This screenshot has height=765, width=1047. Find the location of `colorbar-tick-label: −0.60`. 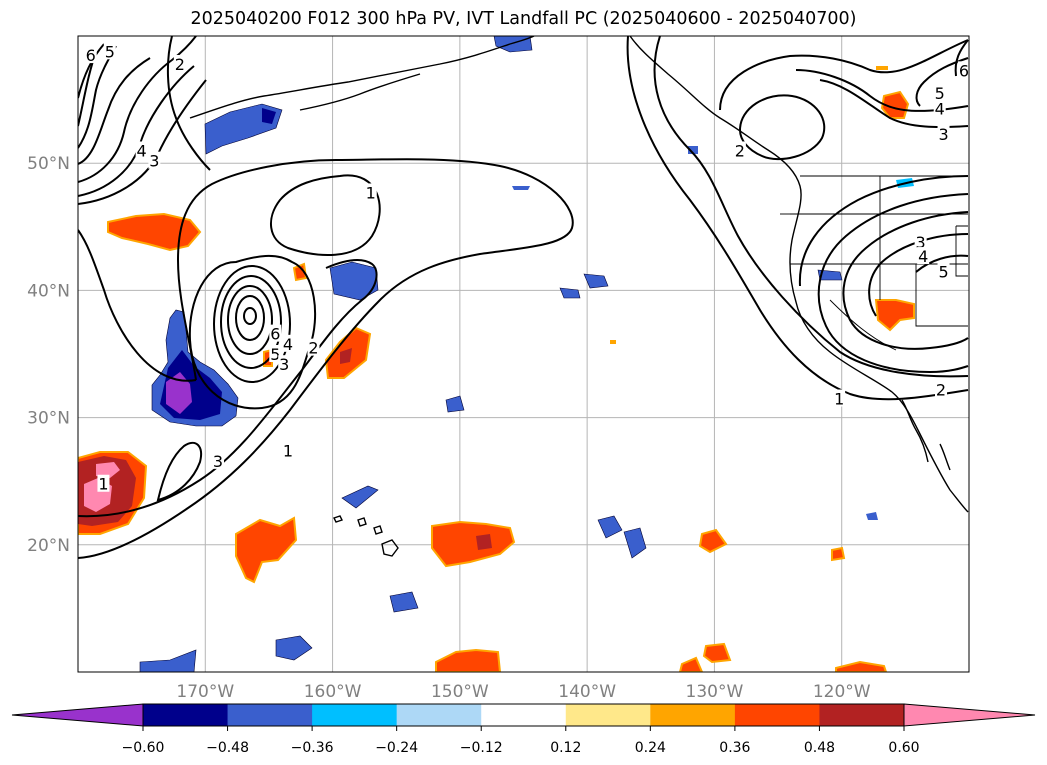

colorbar-tick-label: −0.60 is located at coordinates (143, 748).